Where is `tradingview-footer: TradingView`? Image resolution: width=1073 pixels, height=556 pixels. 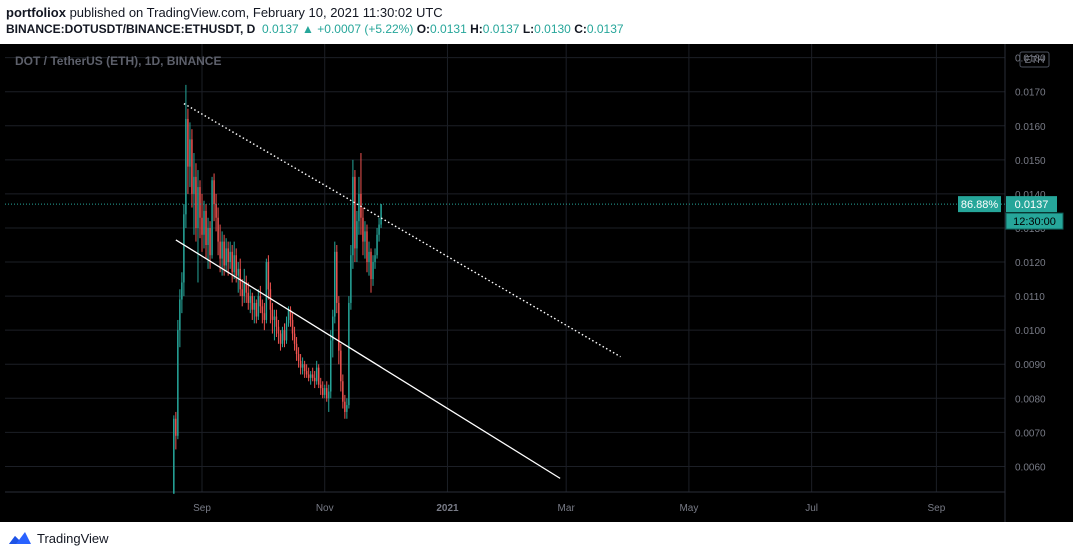 tradingview-footer: TradingView is located at coordinates (58, 538).